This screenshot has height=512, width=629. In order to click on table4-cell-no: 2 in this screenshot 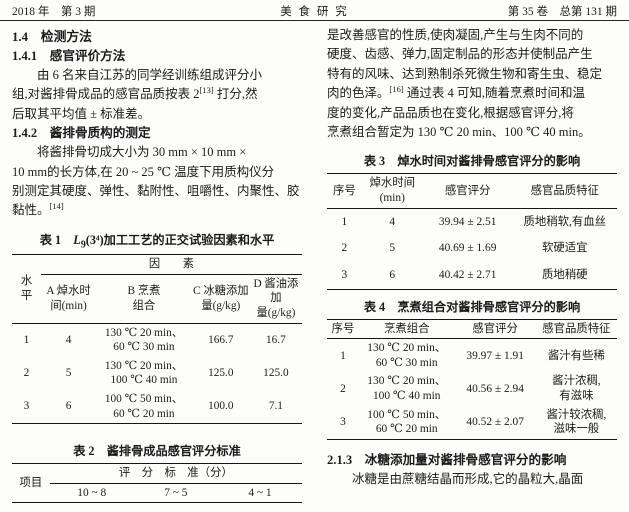, I will do `click(343, 388)`.